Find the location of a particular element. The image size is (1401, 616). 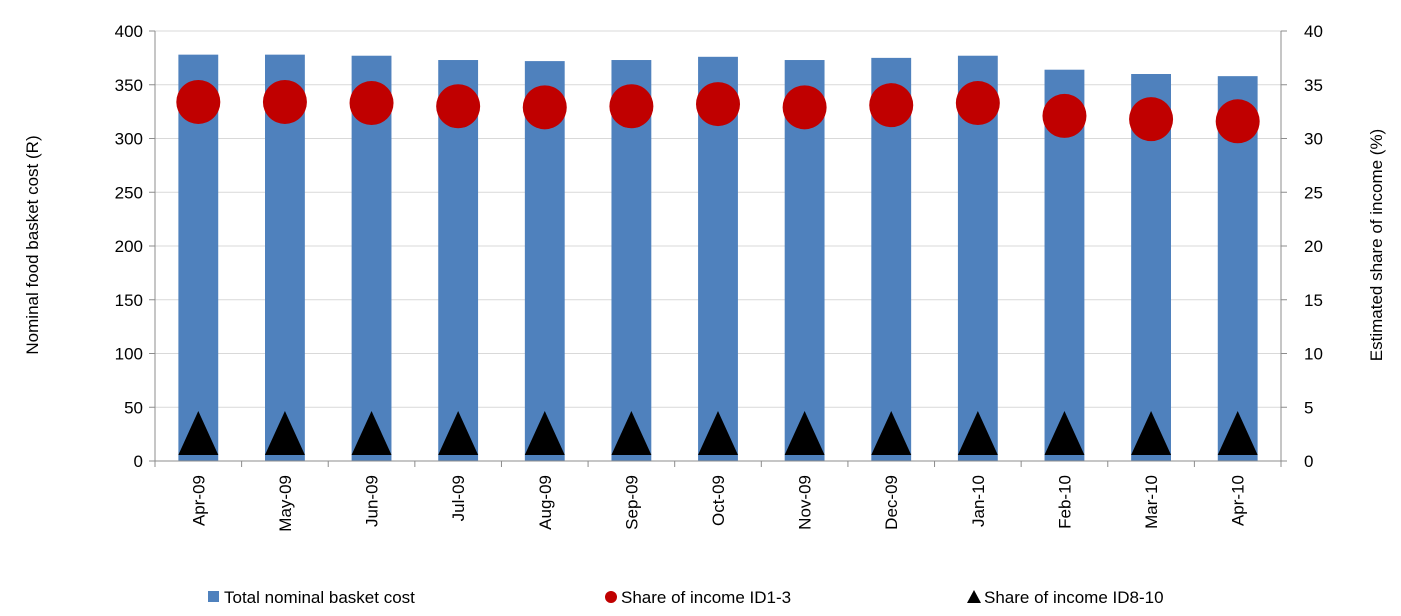

y-tick-label-right: 35 is located at coordinates (1313, 85).